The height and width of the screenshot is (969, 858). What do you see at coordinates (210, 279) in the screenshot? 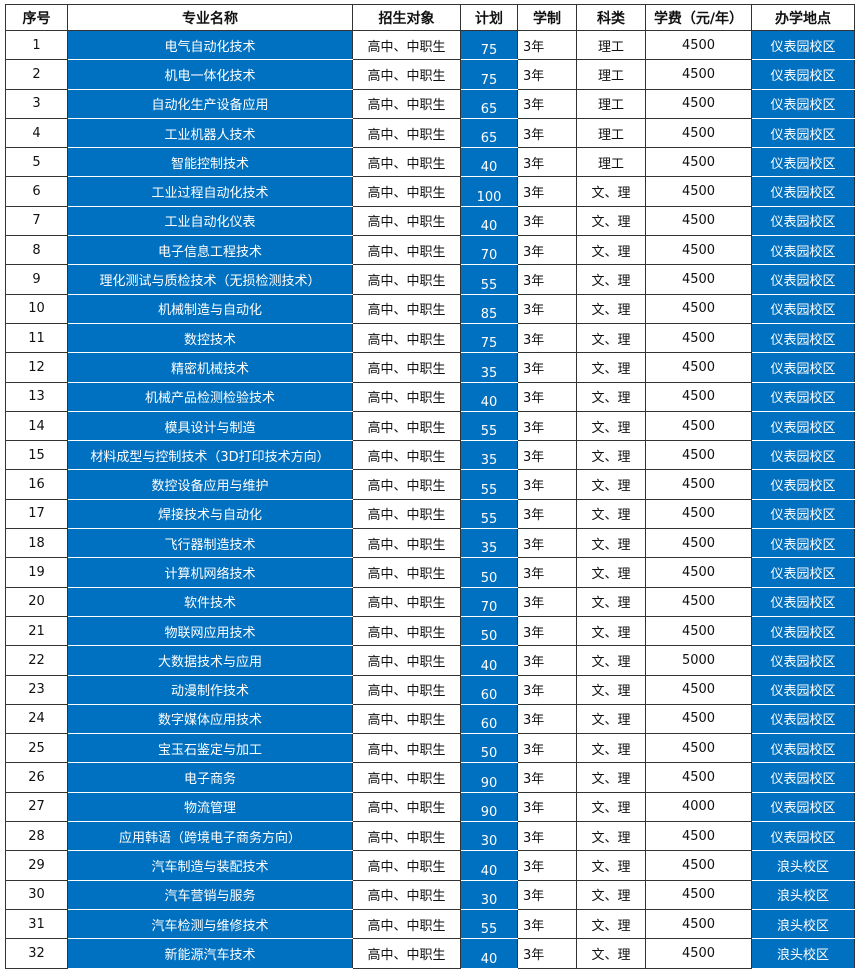
I see `cell-major-name: 理化测试与质检技术（无损检测技术）` at bounding box center [210, 279].